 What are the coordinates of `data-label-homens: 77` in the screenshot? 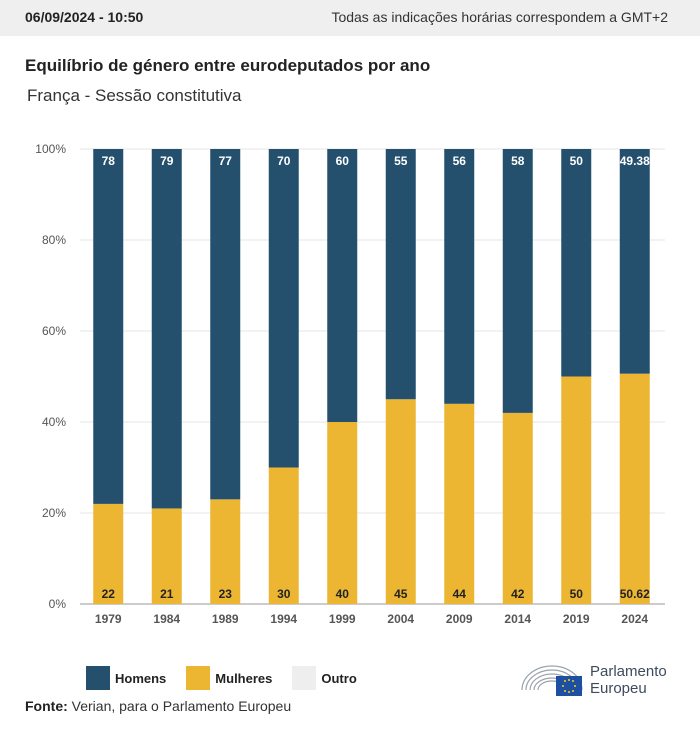 It's located at (226, 161).